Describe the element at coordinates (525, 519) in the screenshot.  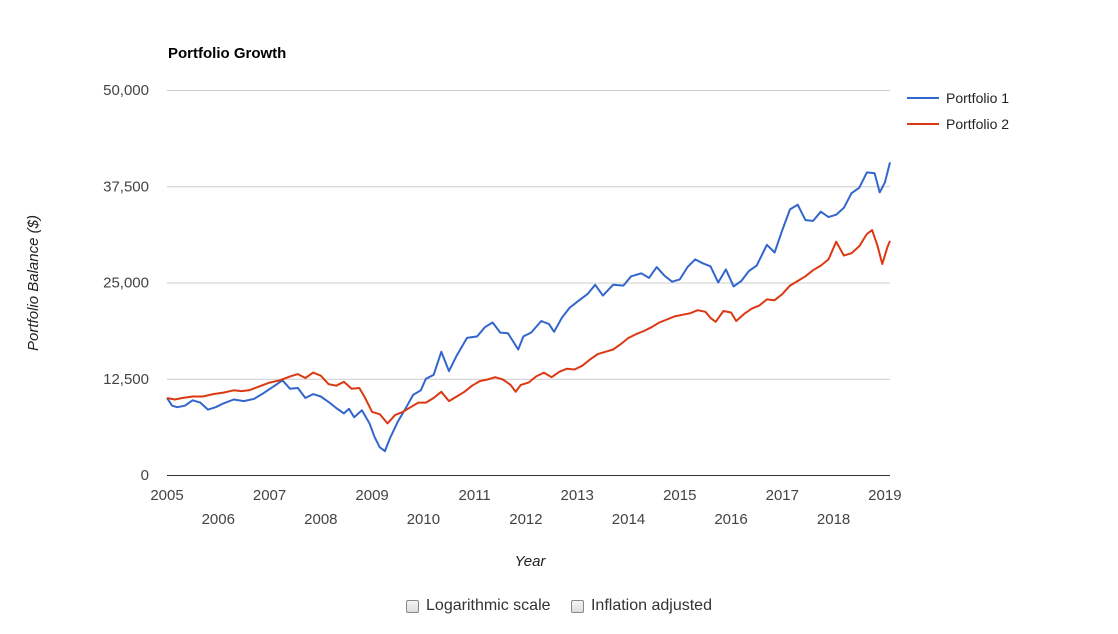
I see `x-tick-label: 2012` at that location.